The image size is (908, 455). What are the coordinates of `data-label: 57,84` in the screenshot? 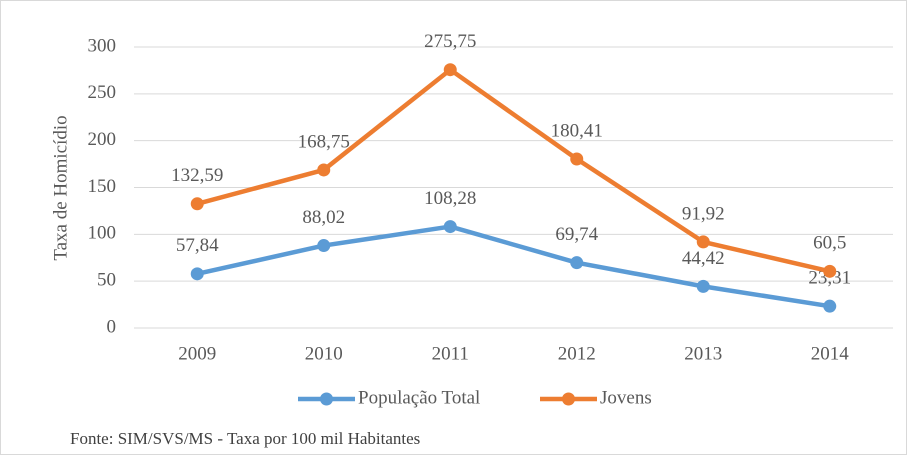 It's located at (197, 245).